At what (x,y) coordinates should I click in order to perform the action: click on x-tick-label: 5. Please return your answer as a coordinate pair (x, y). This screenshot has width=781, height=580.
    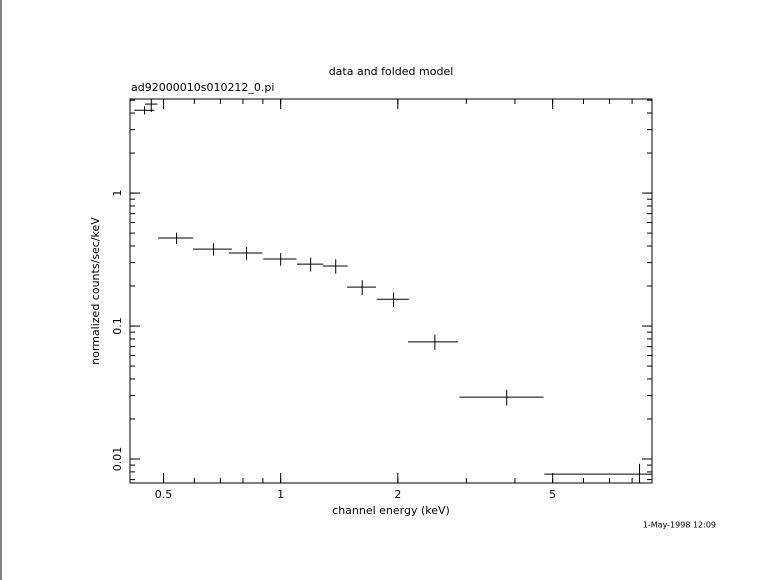
    Looking at the image, I should click on (552, 494).